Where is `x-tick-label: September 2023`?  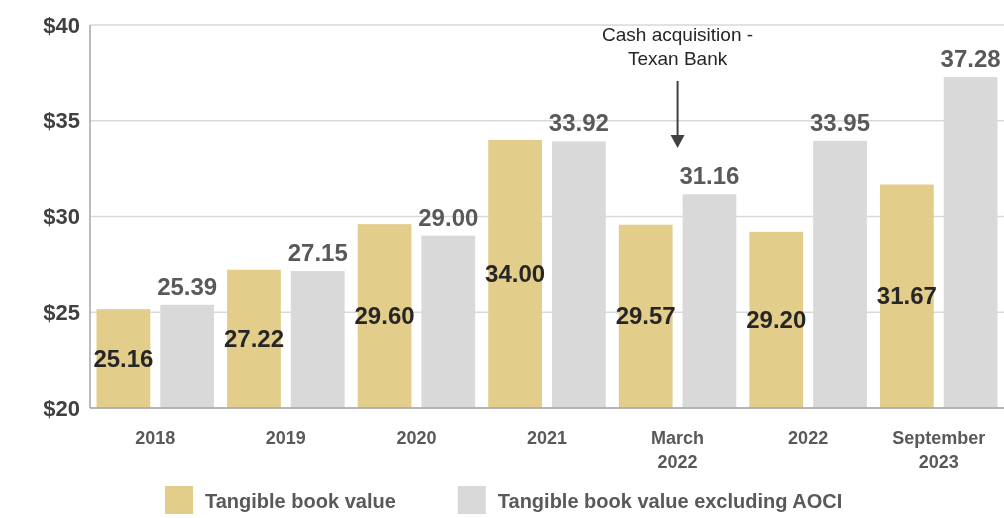 x-tick-label: September 2023 is located at coordinates (939, 450).